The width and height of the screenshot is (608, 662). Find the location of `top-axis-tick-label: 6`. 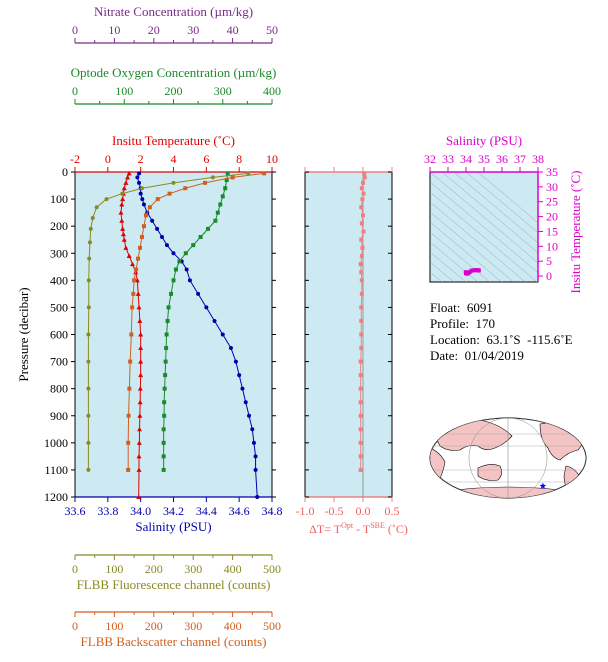

top-axis-tick-label: 6 is located at coordinates (206, 159).